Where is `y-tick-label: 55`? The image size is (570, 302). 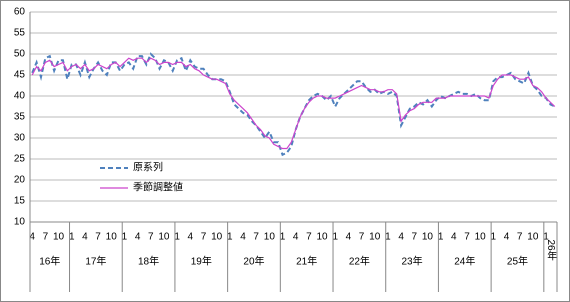
y-tick-label: 55 is located at coordinates (20, 33).